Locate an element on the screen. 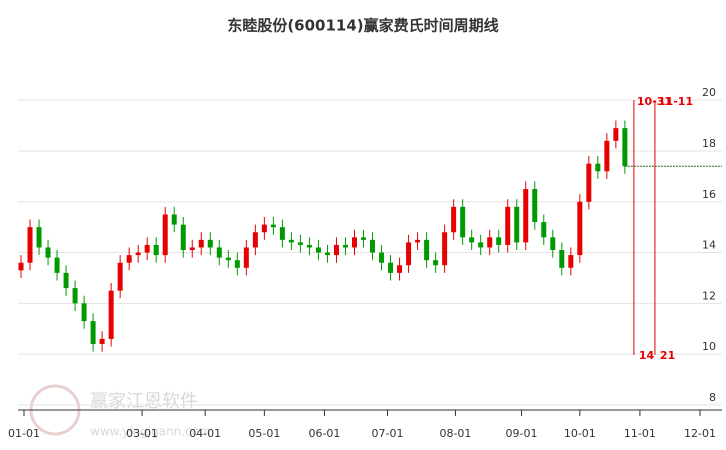 The image size is (726, 450). x-tick-label: 04-01 is located at coordinates (205, 433).